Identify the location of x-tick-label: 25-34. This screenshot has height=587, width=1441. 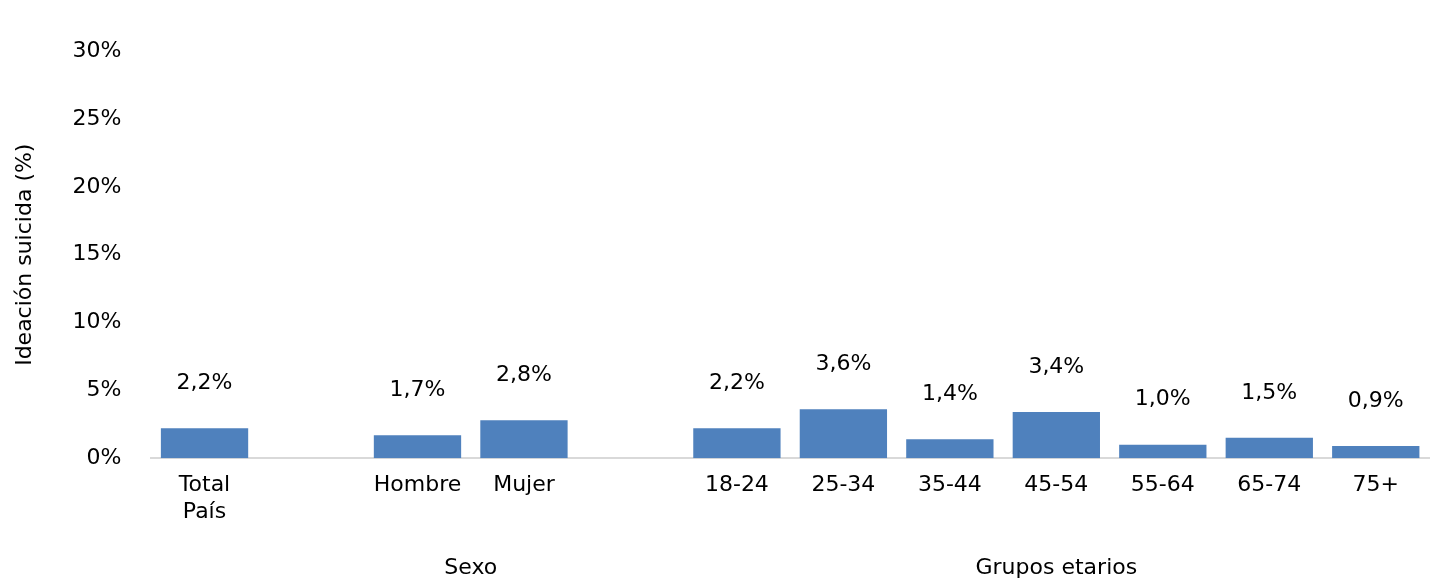
(843, 484).